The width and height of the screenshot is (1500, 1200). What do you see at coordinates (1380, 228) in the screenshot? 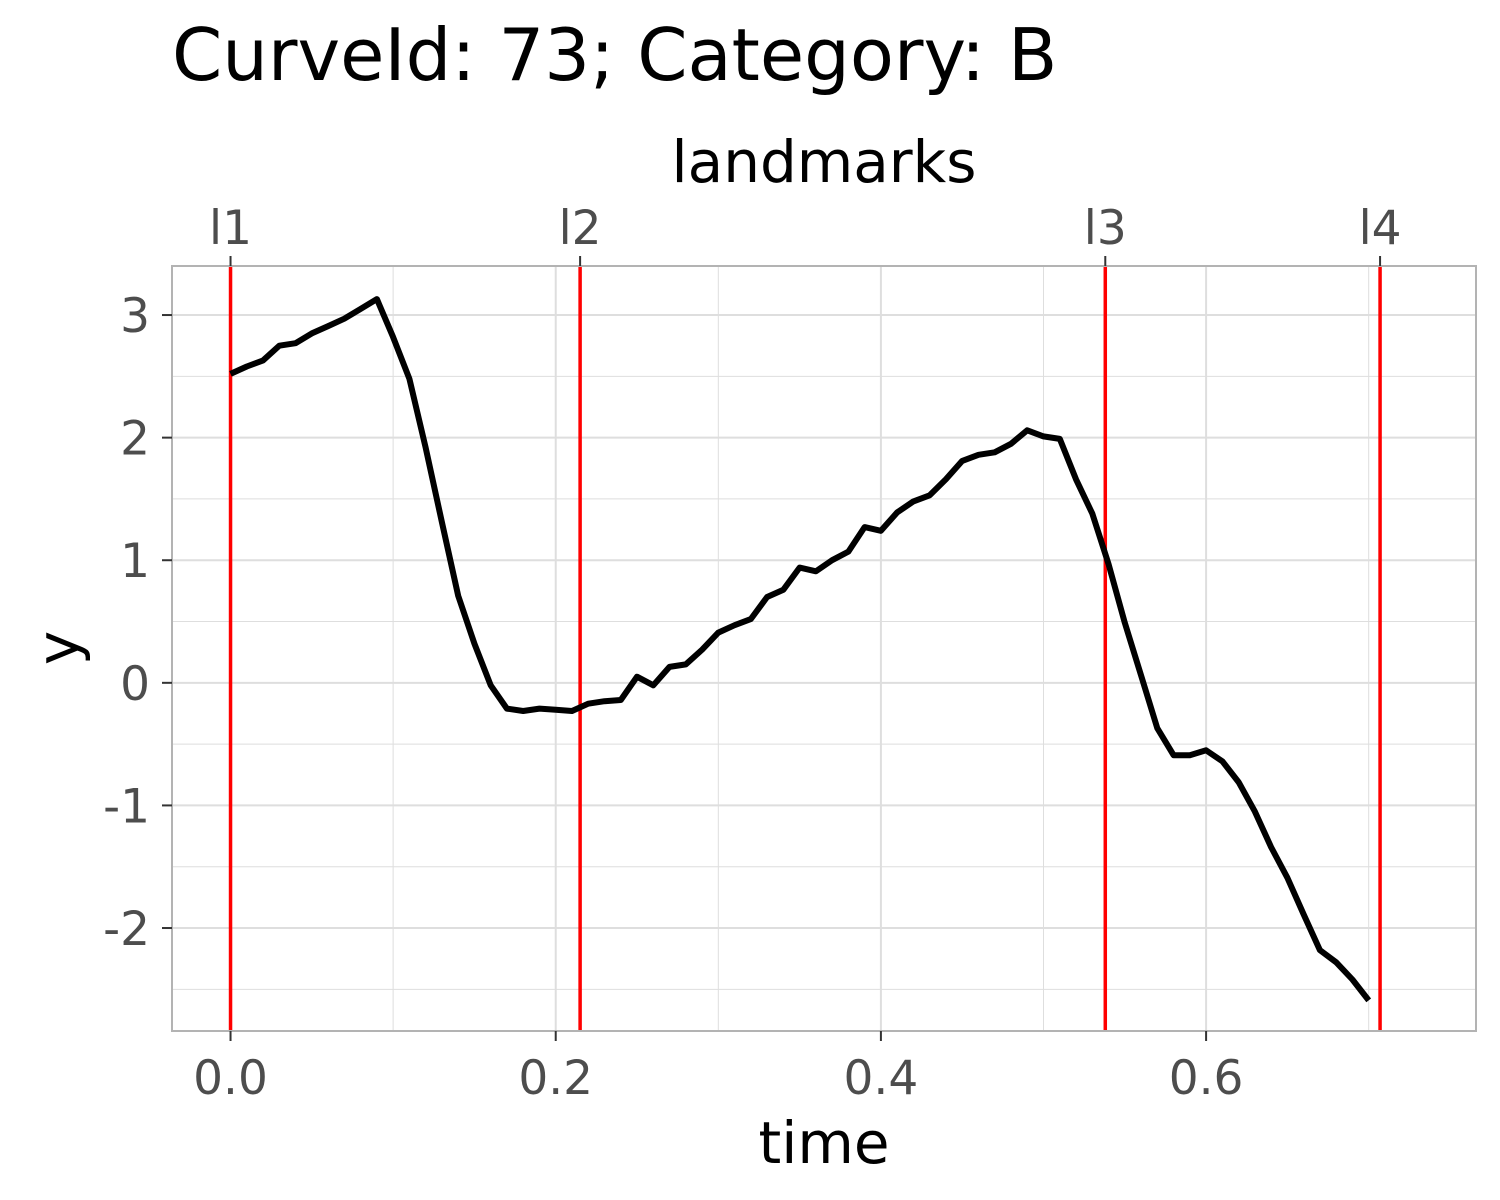
I see `top-tick-label: l4` at bounding box center [1380, 228].